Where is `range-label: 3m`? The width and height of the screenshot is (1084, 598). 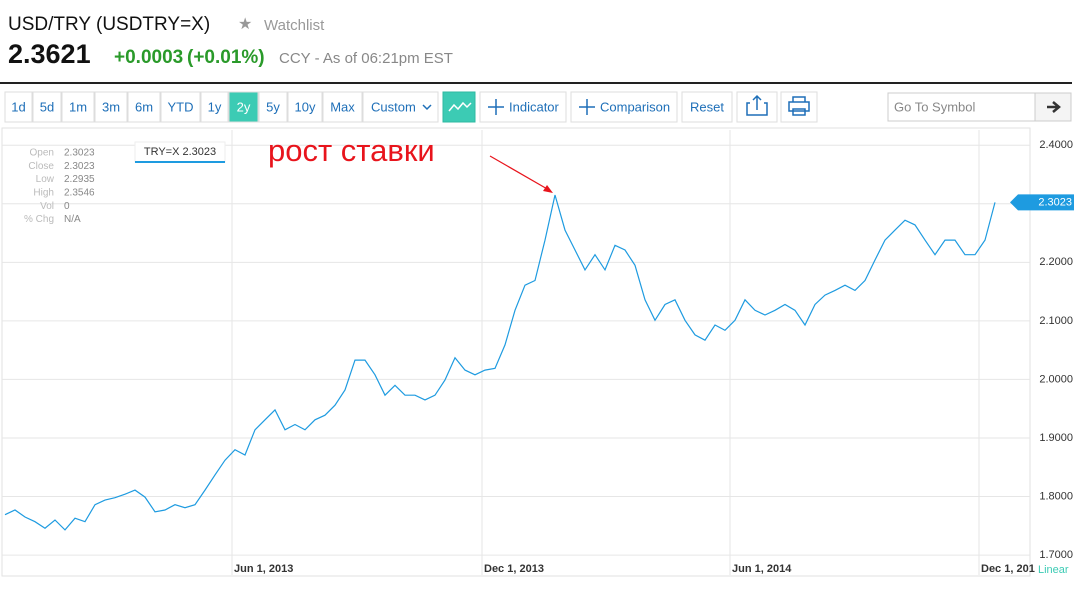
range-label: 3m is located at coordinates (111, 106).